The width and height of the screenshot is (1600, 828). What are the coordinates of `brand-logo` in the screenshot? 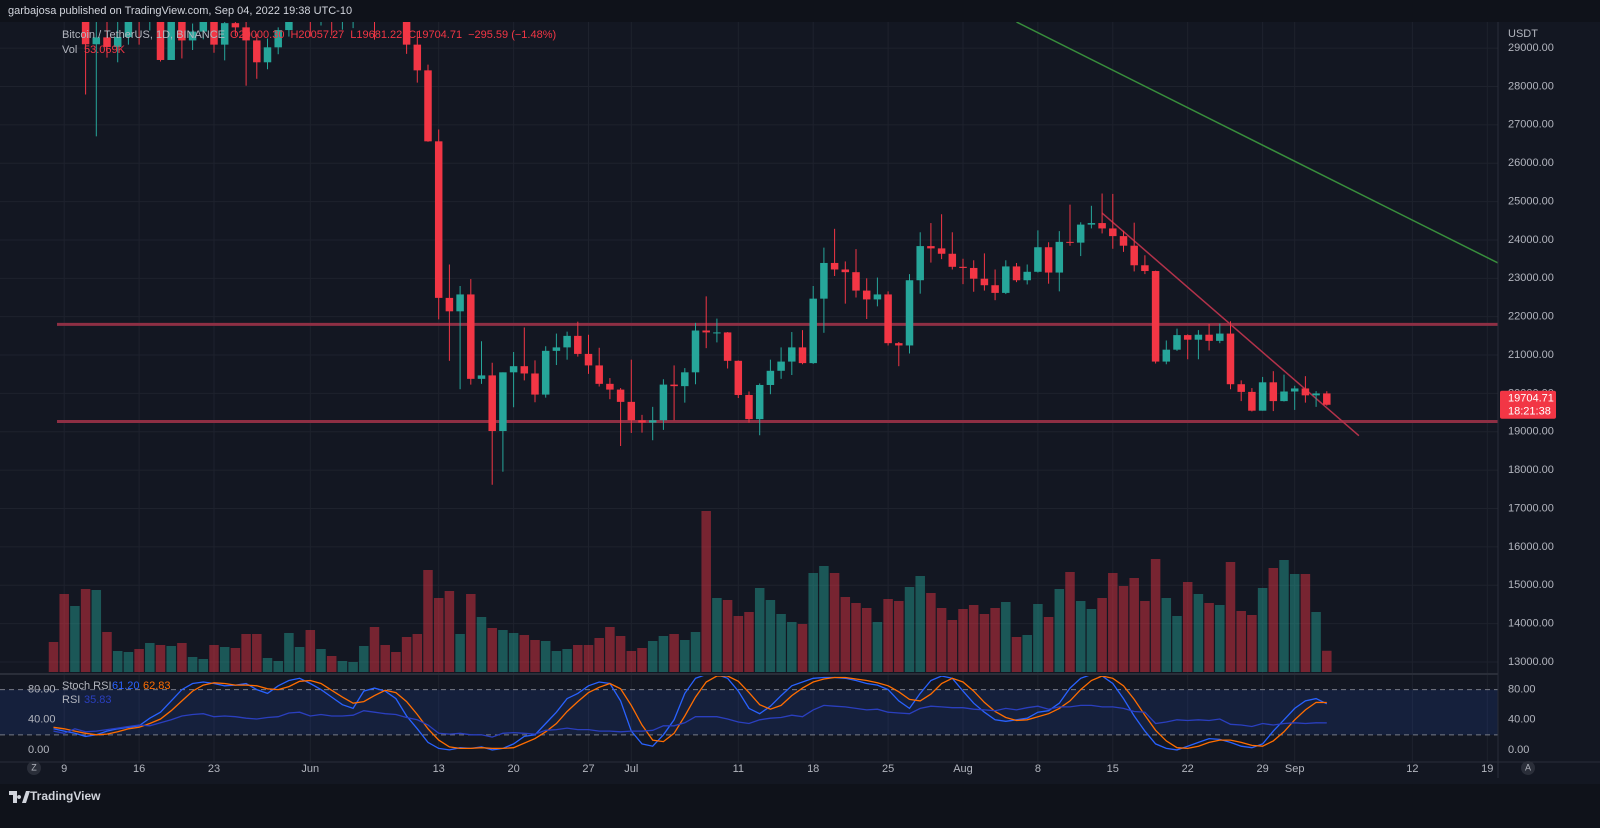 It's located at (19, 797).